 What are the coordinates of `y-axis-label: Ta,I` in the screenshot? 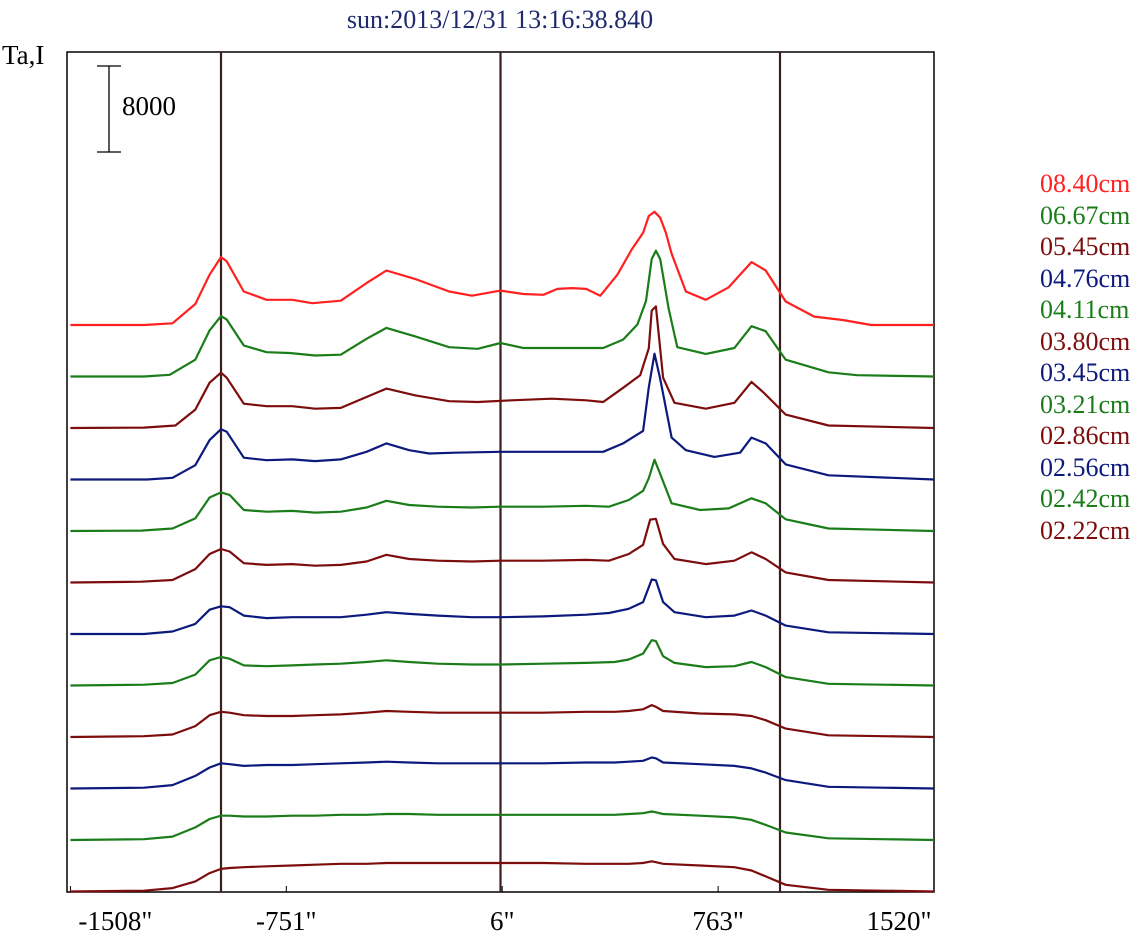 It's located at (23, 55).